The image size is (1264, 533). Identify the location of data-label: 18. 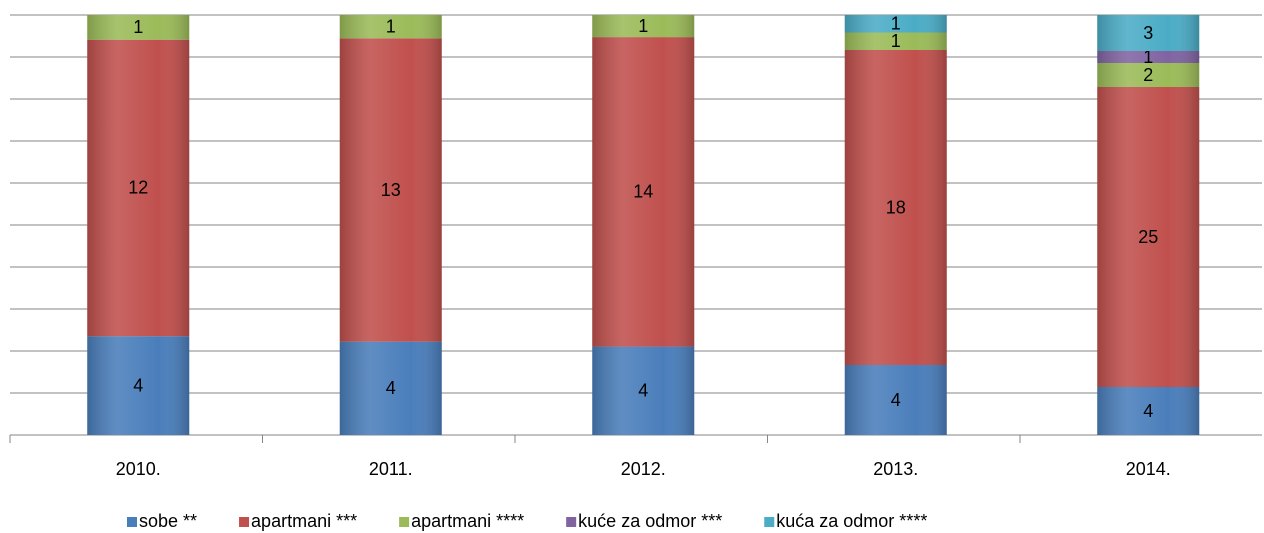
(896, 207).